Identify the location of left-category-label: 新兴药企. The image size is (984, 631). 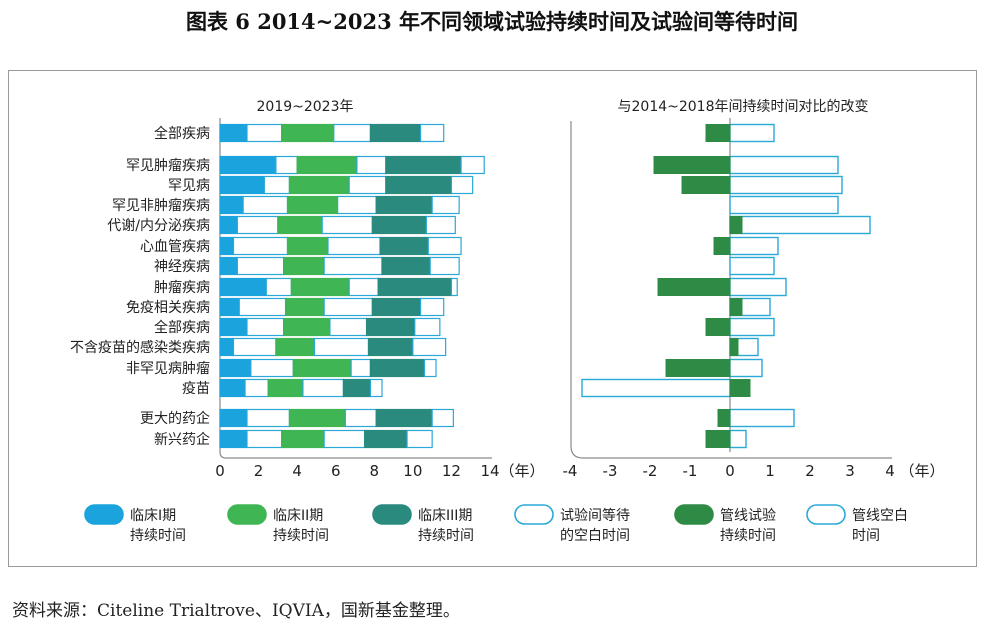
(182, 439).